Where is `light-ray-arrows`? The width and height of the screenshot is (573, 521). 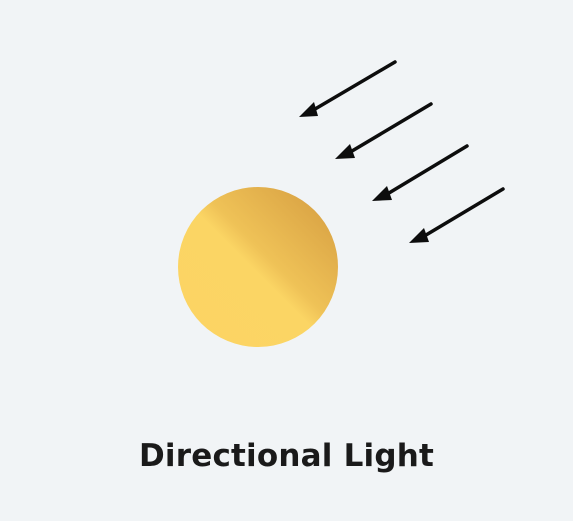 light-ray-arrows is located at coordinates (402, 151).